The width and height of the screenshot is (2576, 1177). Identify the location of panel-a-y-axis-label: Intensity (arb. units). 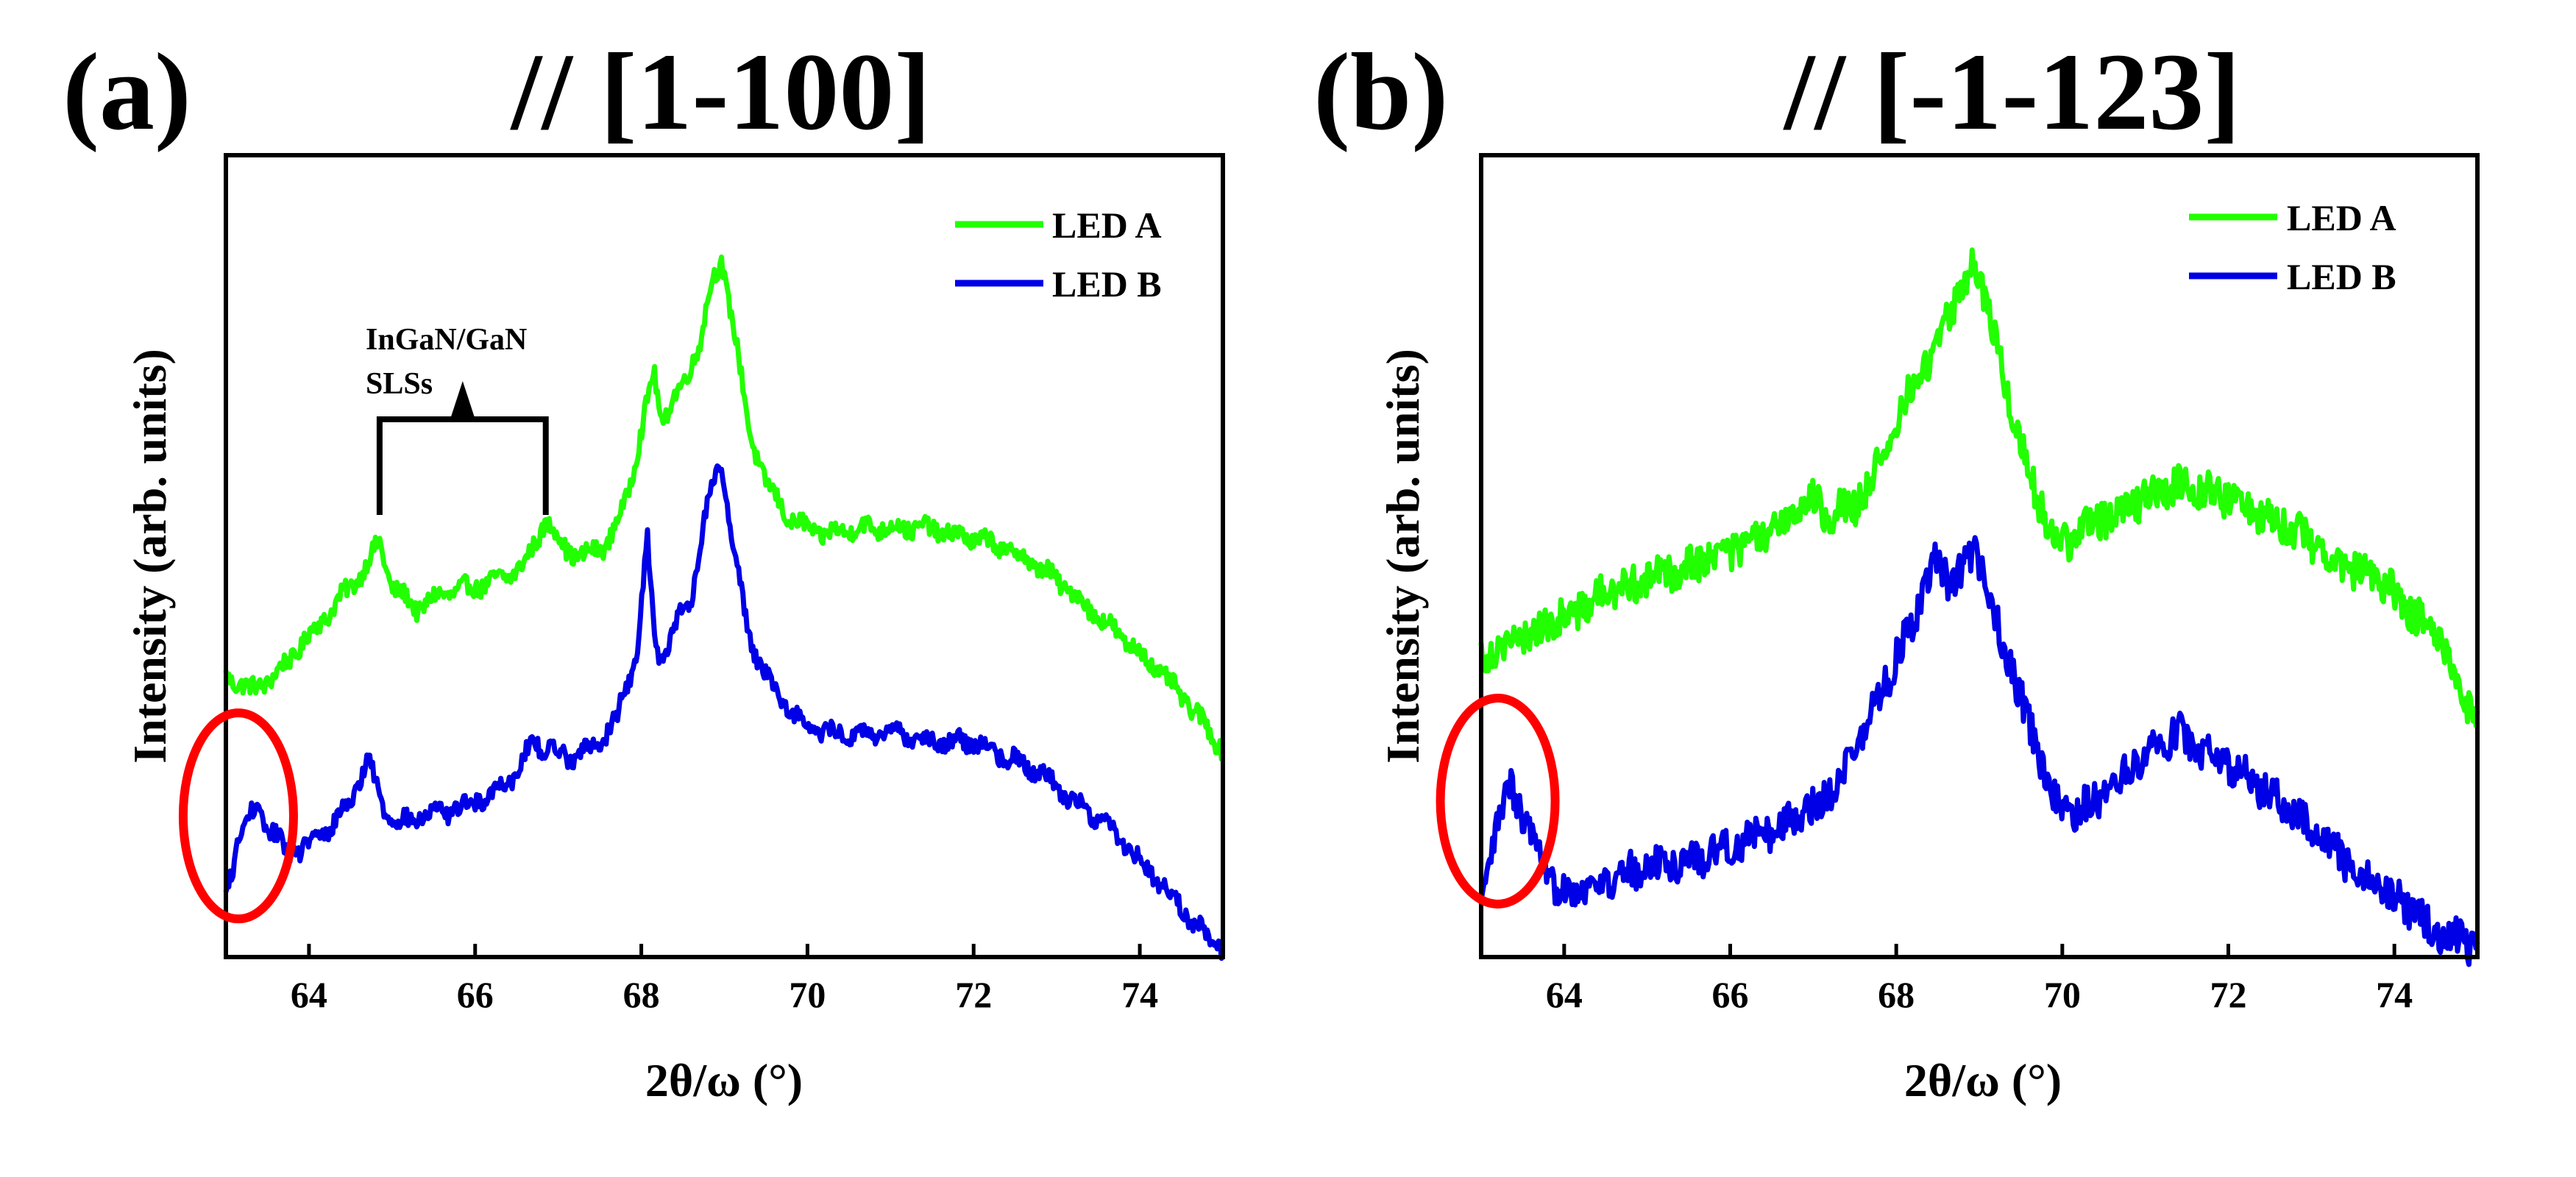
(150, 556).